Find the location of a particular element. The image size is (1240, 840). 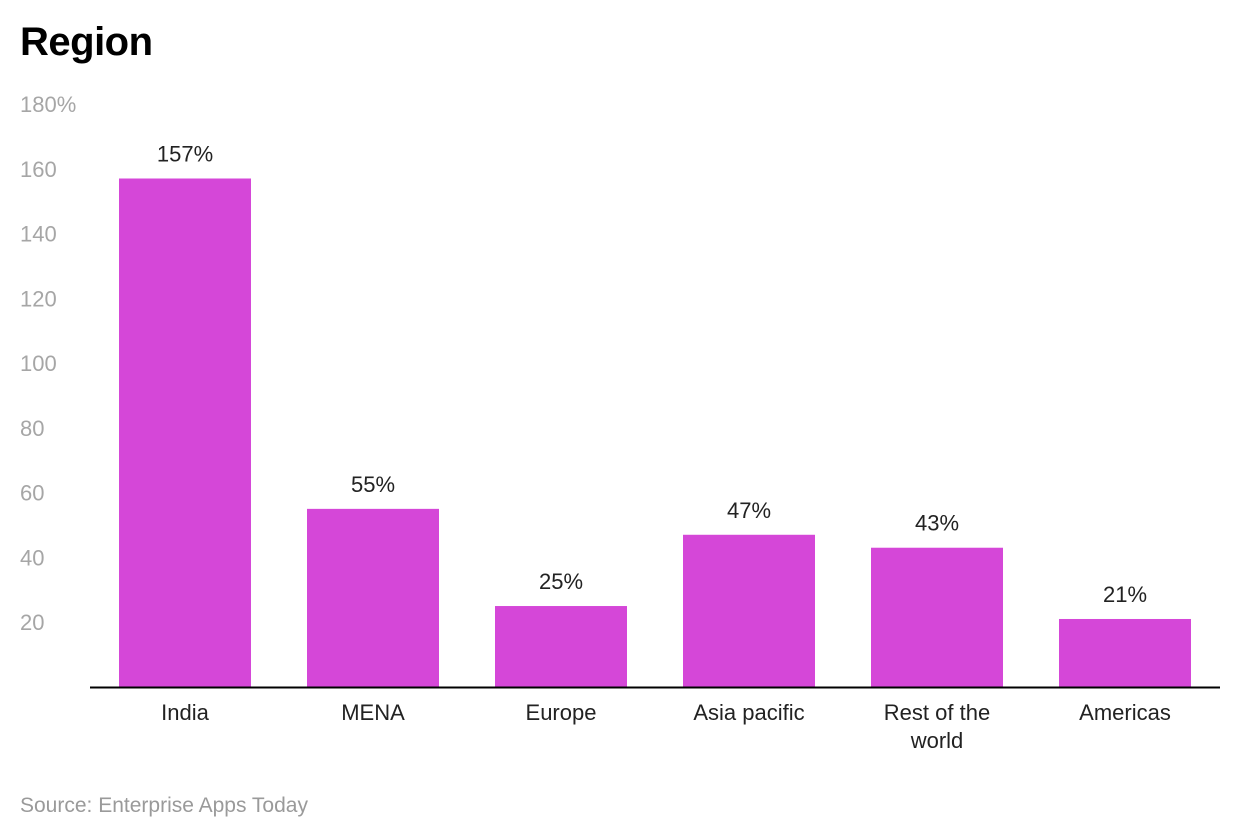

x-tick-label: Americas is located at coordinates (1125, 712).